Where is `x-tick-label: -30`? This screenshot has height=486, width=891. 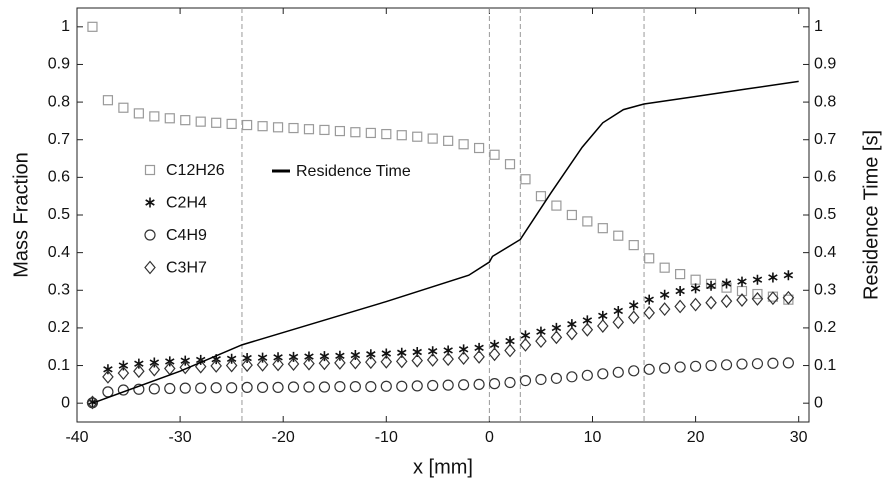
x-tick-label: -30 is located at coordinates (180, 437).